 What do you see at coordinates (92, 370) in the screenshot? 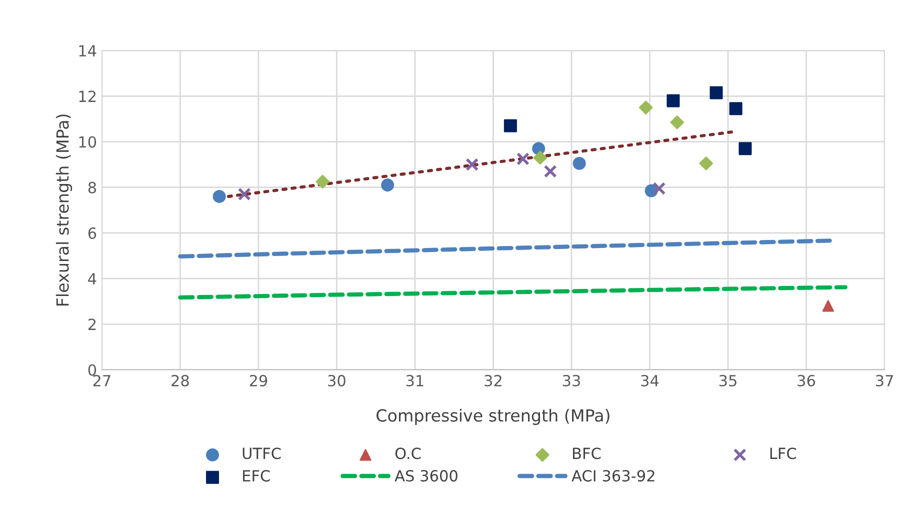
I see `y-tick-label: 0` at bounding box center [92, 370].